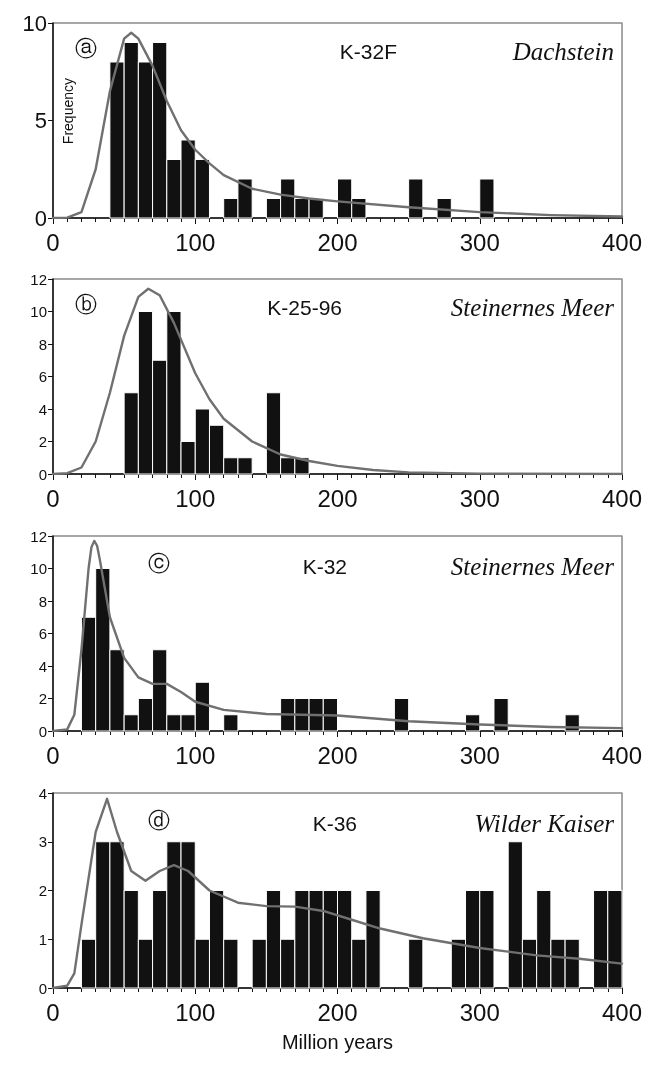  I want to click on y-tick-label: 1, so click(42, 939).